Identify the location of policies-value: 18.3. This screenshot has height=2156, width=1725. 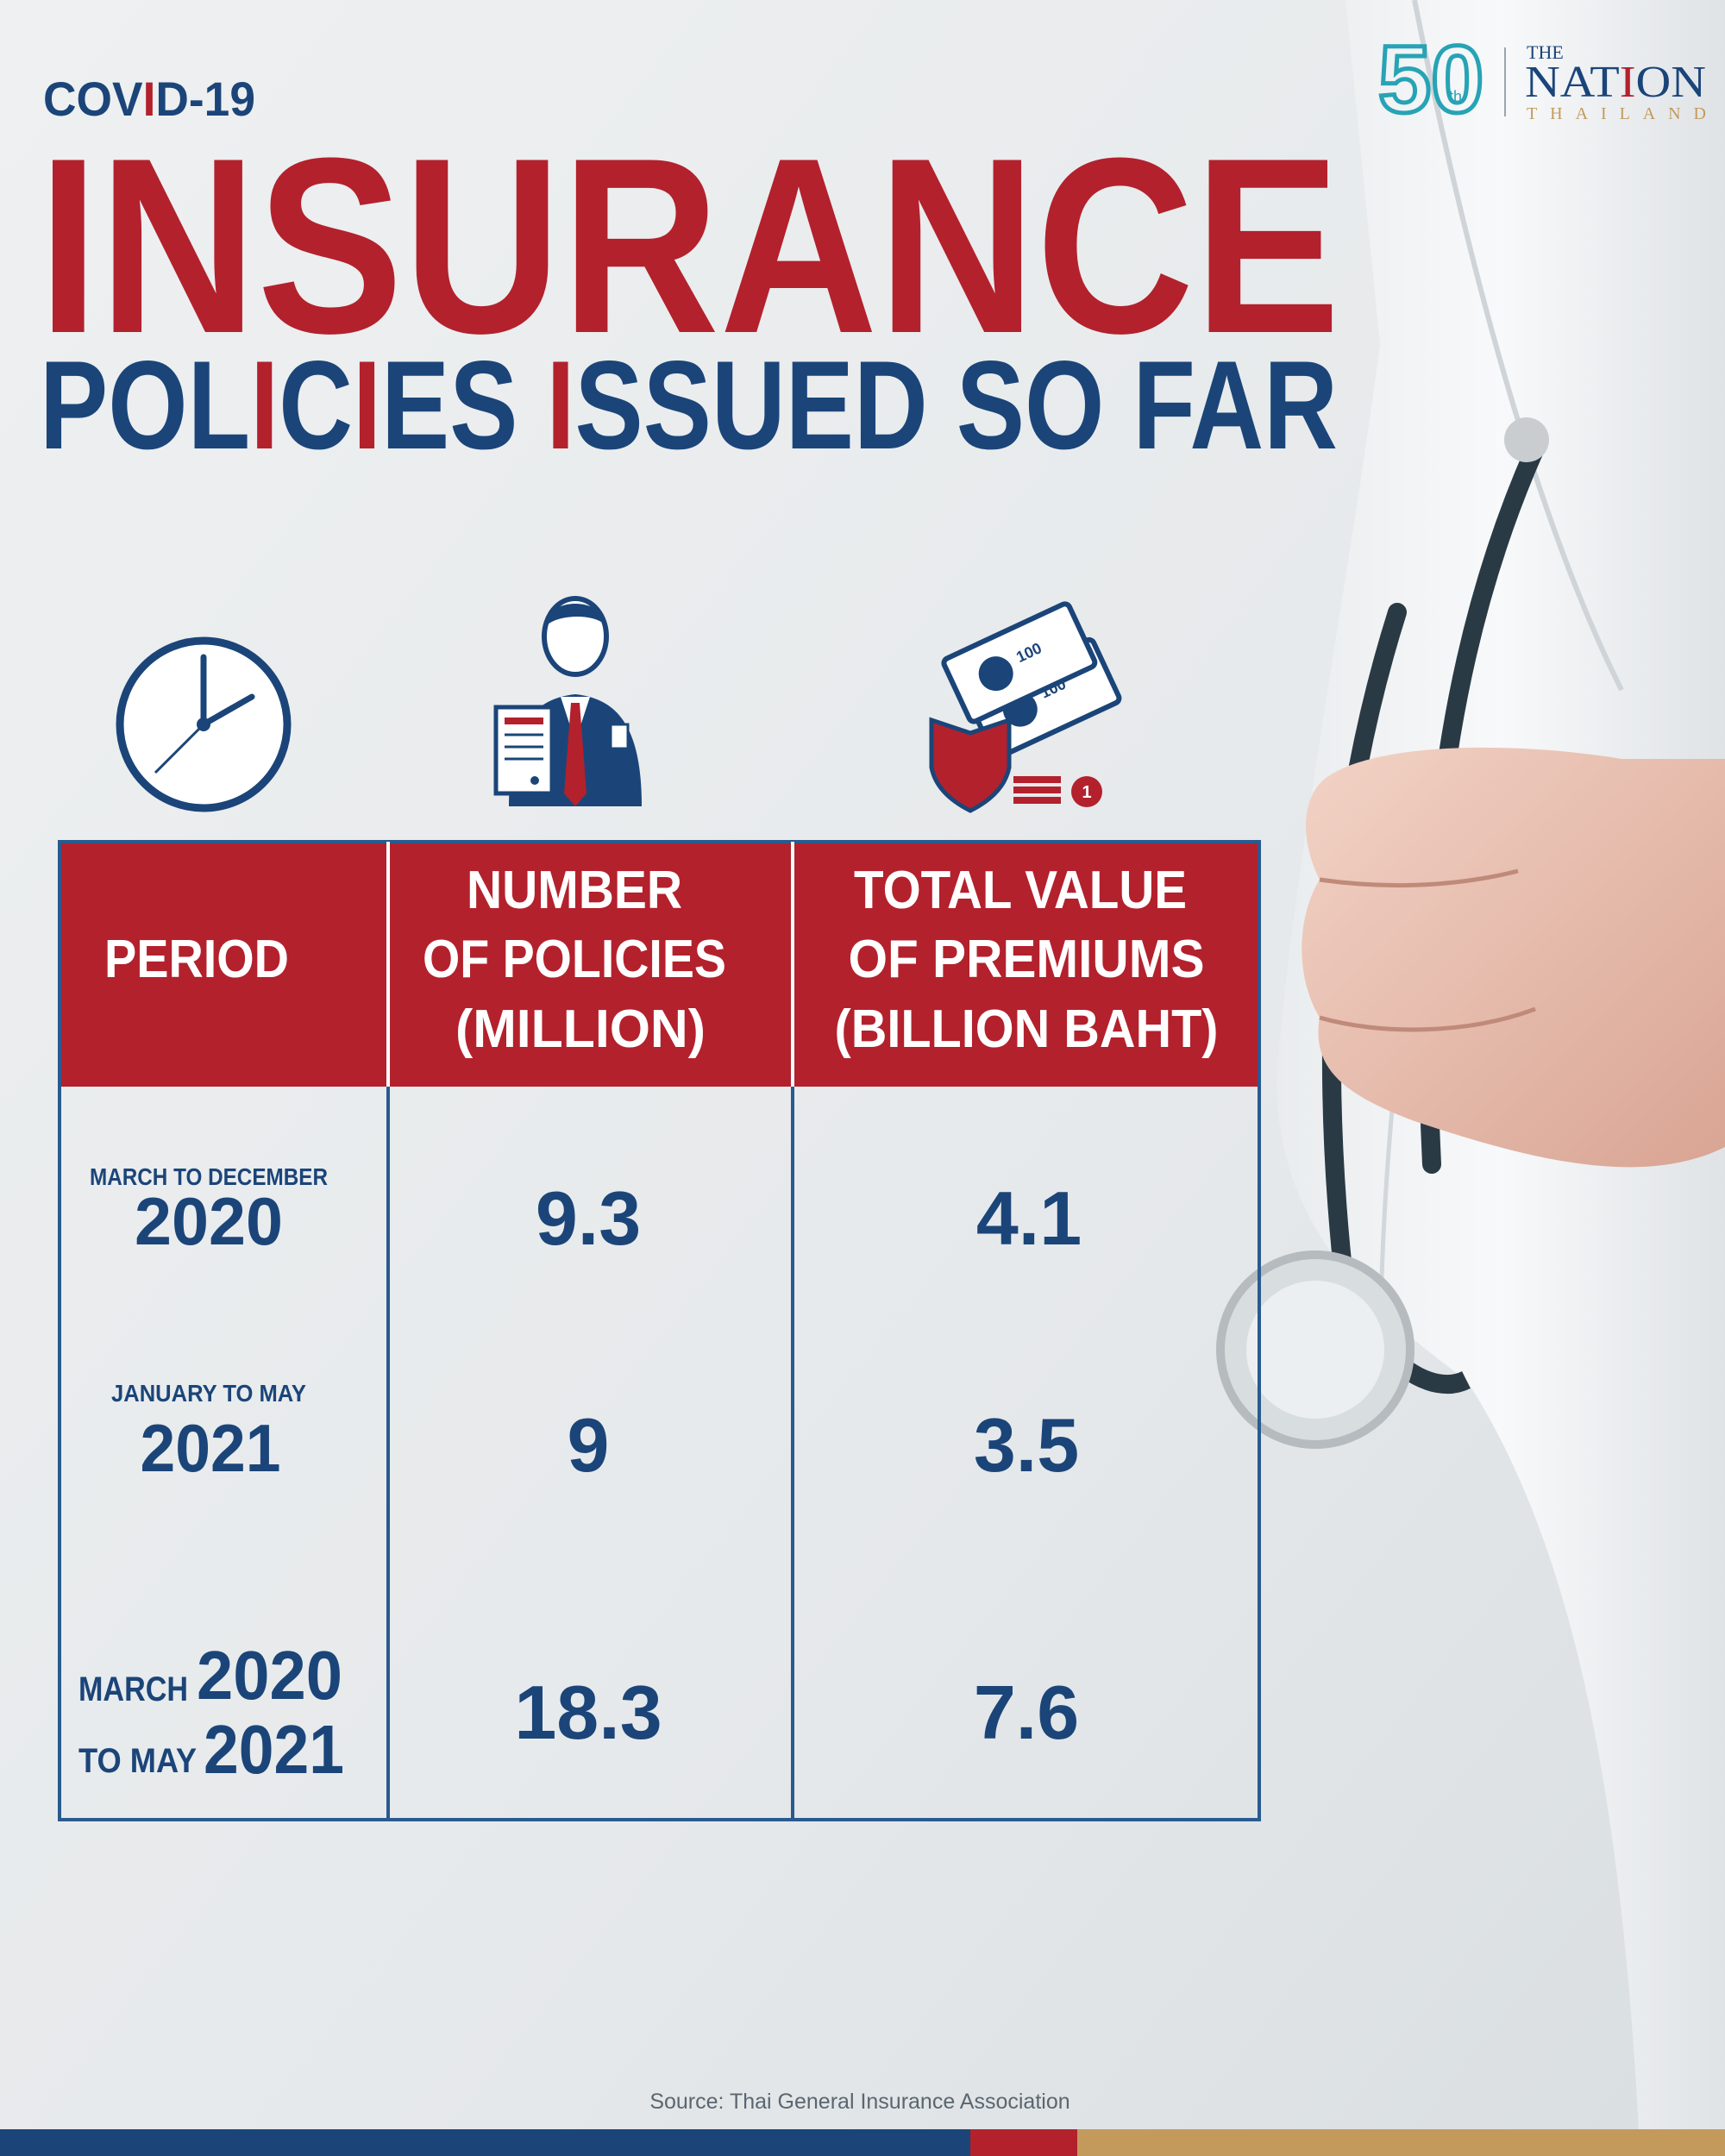
(588, 1712).